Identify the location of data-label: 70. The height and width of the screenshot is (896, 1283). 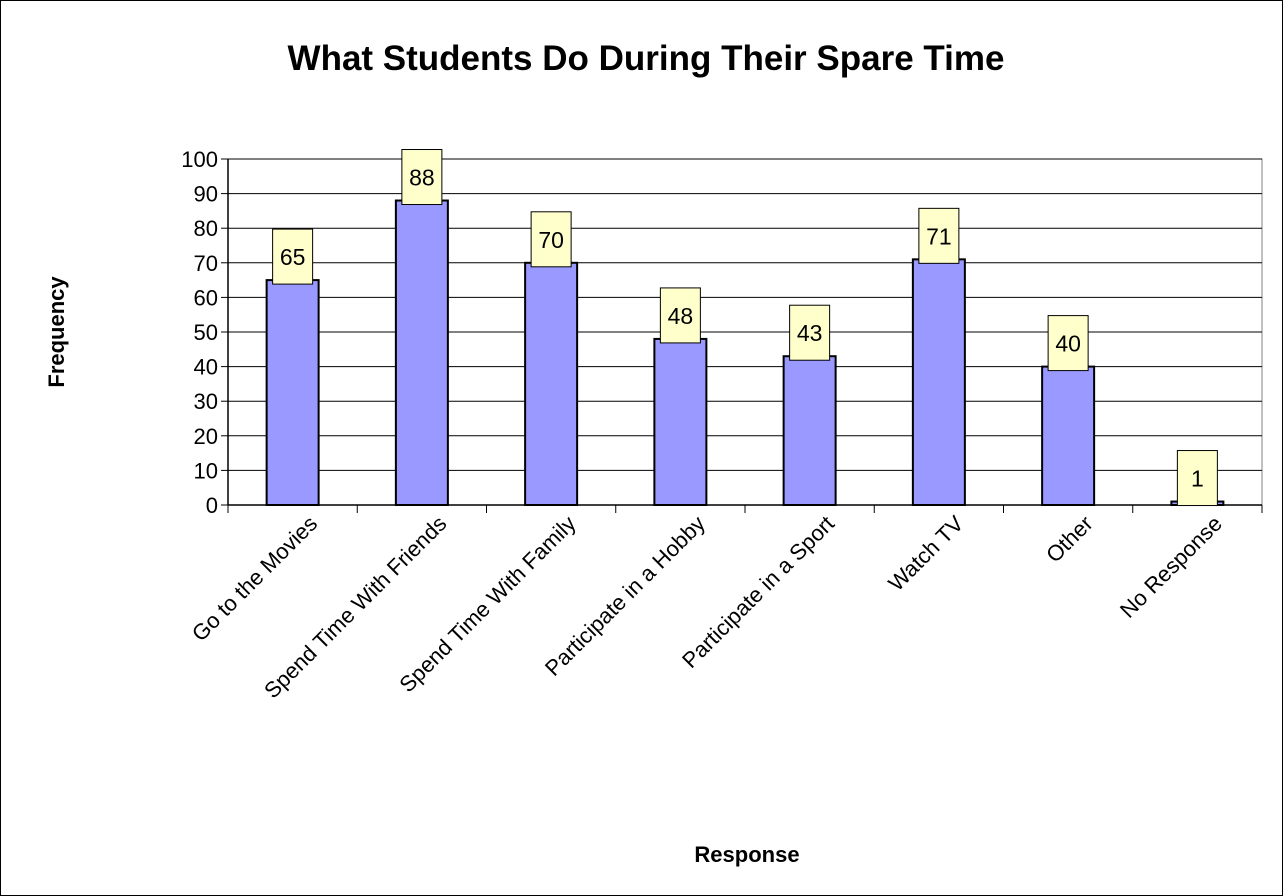
(551, 240).